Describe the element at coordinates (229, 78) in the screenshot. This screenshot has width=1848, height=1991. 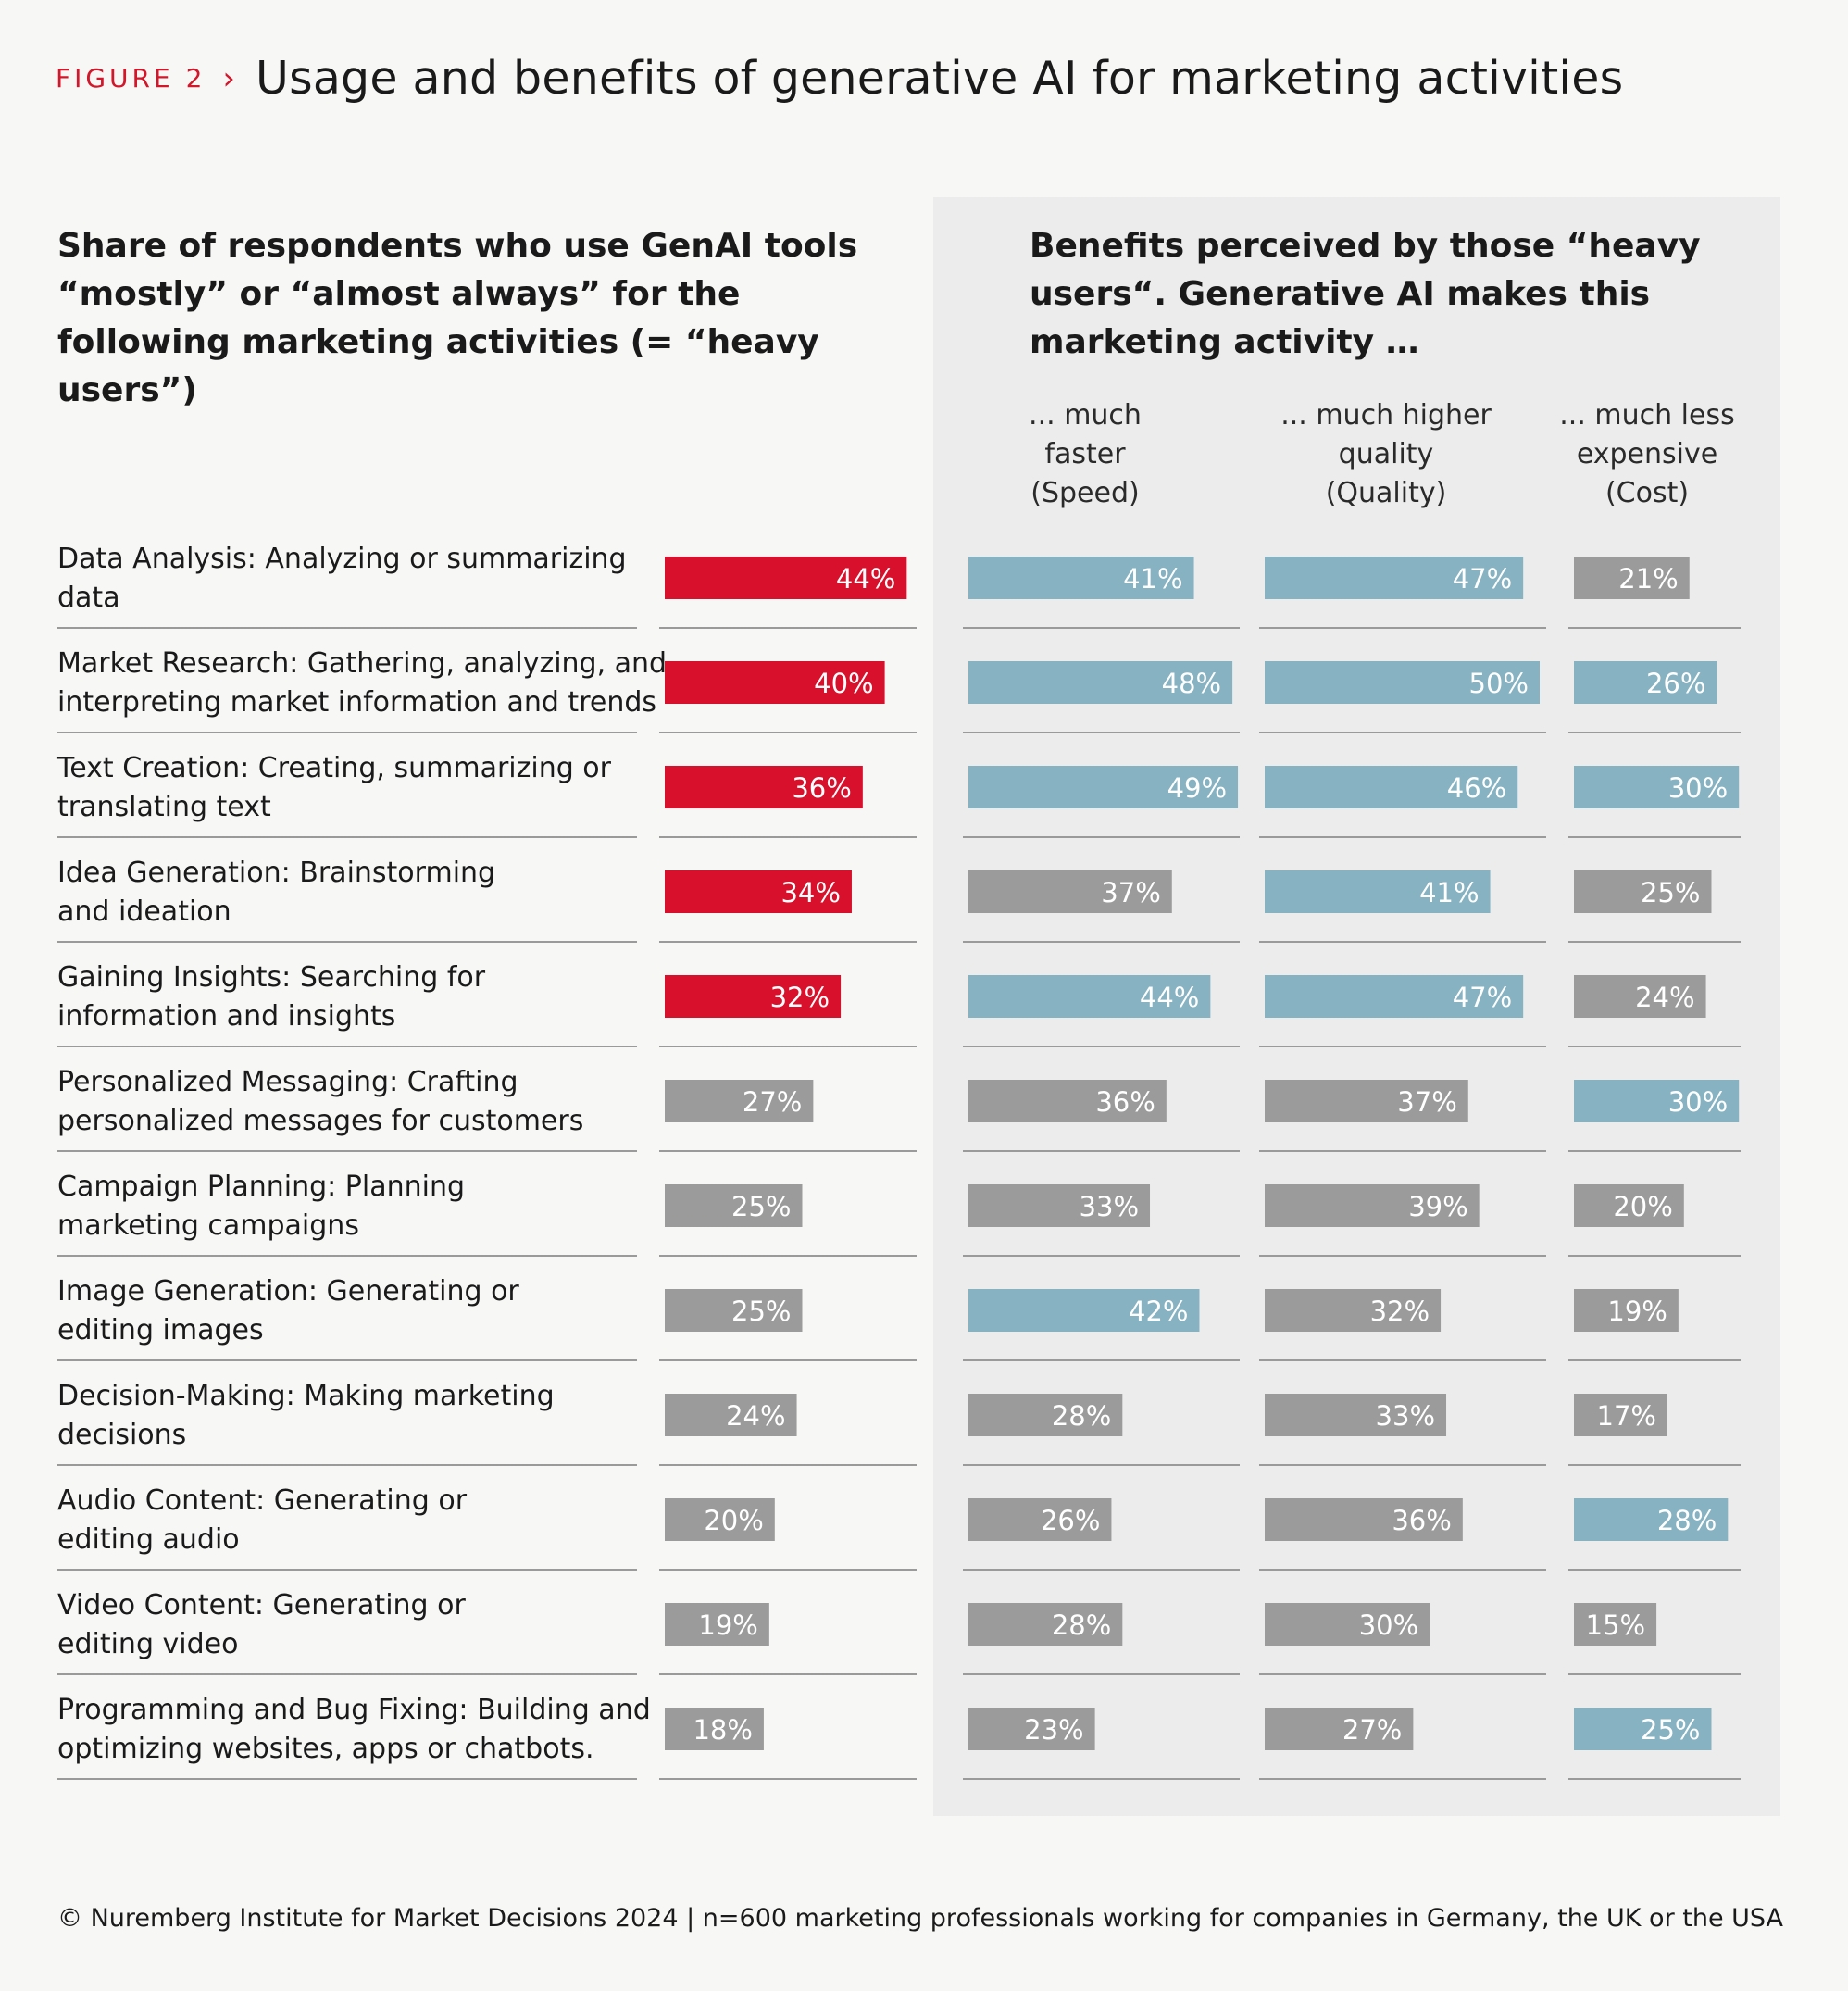
I see `chevron-right-icon: ›` at that location.